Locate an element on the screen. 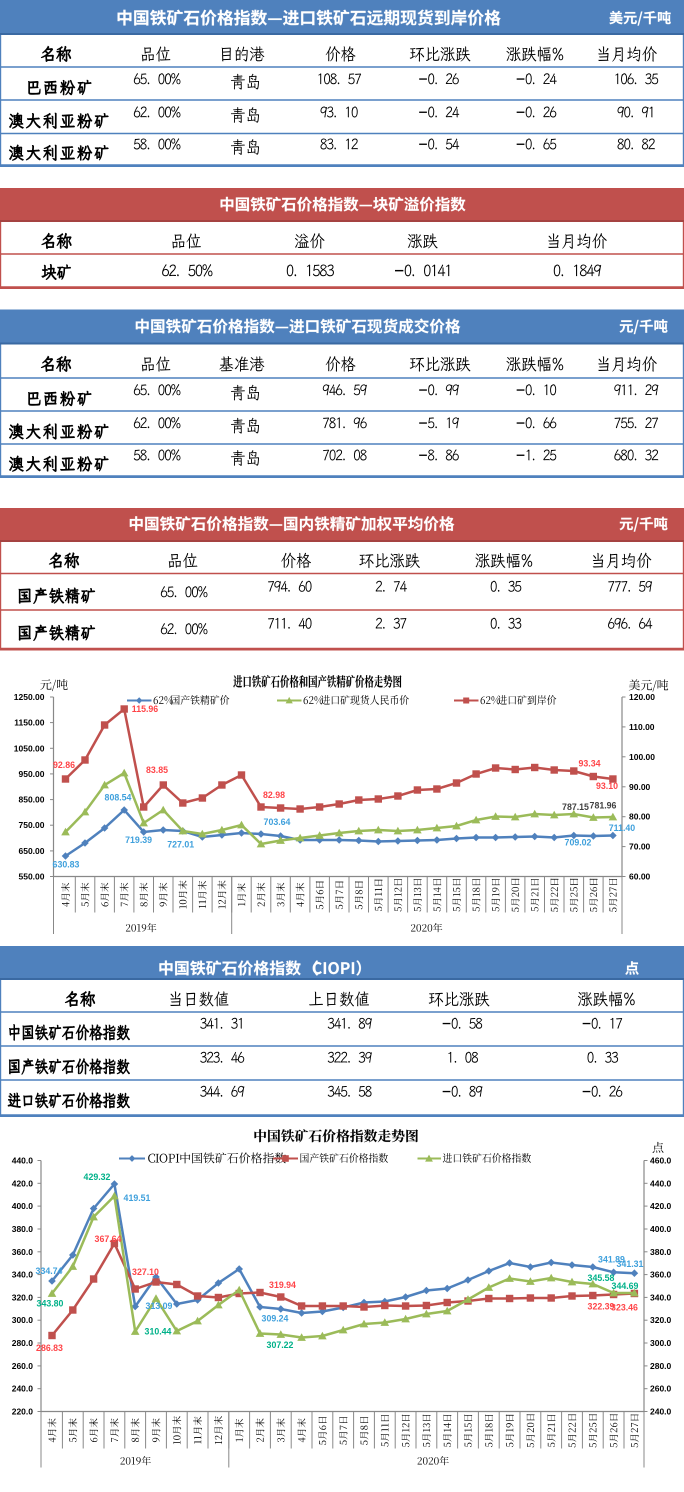  svg-text: 322.39 is located at coordinates (601, 1307).